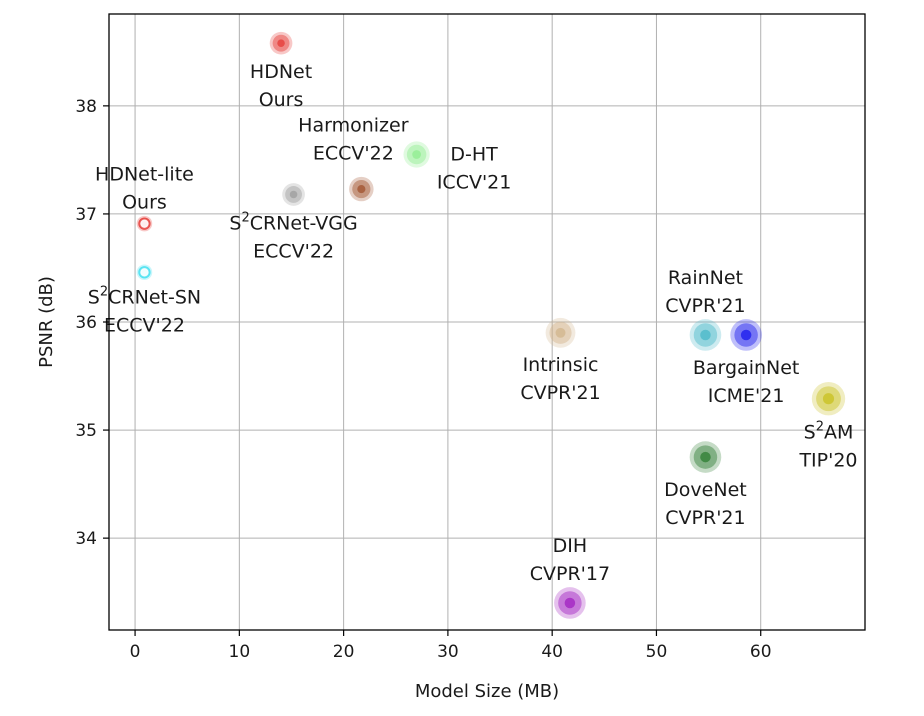 The image size is (924, 716). Describe the element at coordinates (86, 323) in the screenshot. I see `y-tick-label: 36` at that location.